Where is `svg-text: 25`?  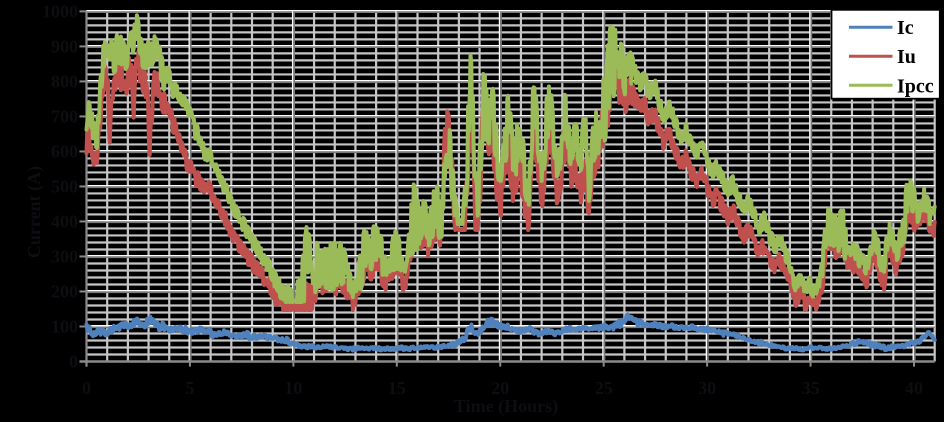 svg-text: 25 is located at coordinates (604, 388).